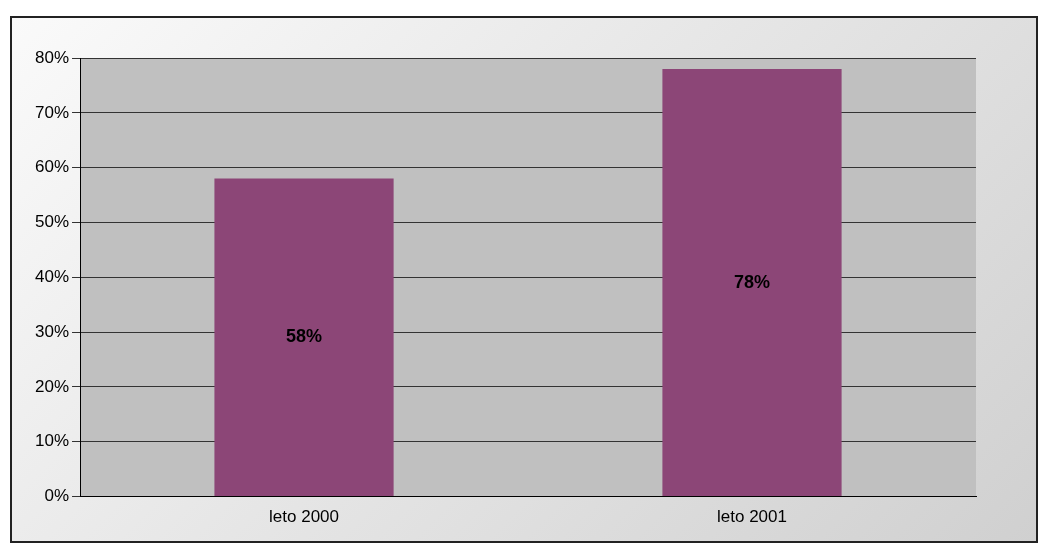 This screenshot has width=1038, height=543. I want to click on y-tick-label: 0%, so click(57, 496).